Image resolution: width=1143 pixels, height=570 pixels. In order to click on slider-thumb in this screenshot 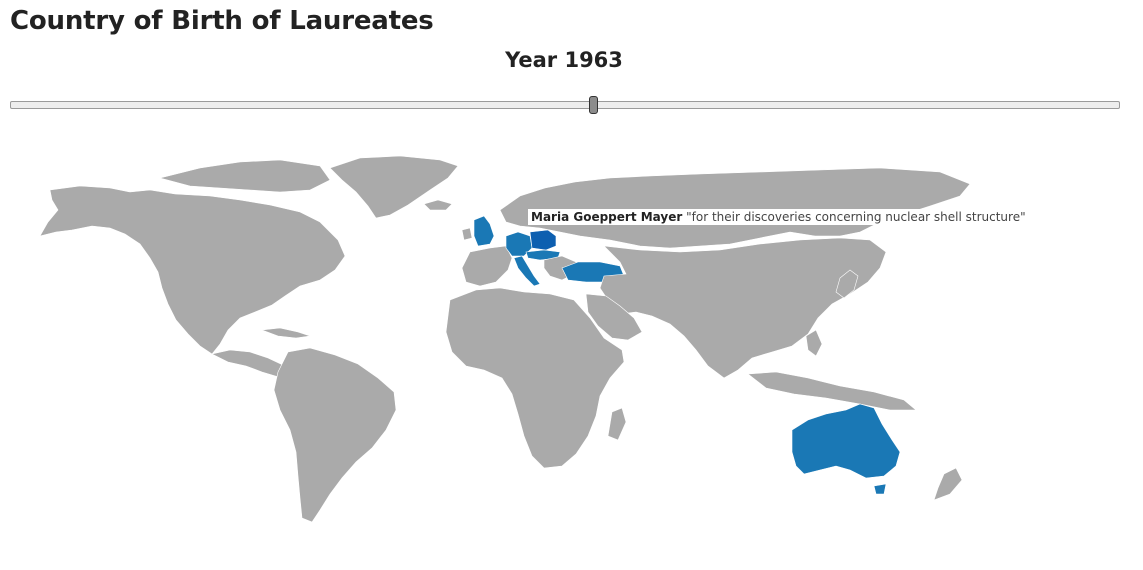, I will do `click(593, 105)`.